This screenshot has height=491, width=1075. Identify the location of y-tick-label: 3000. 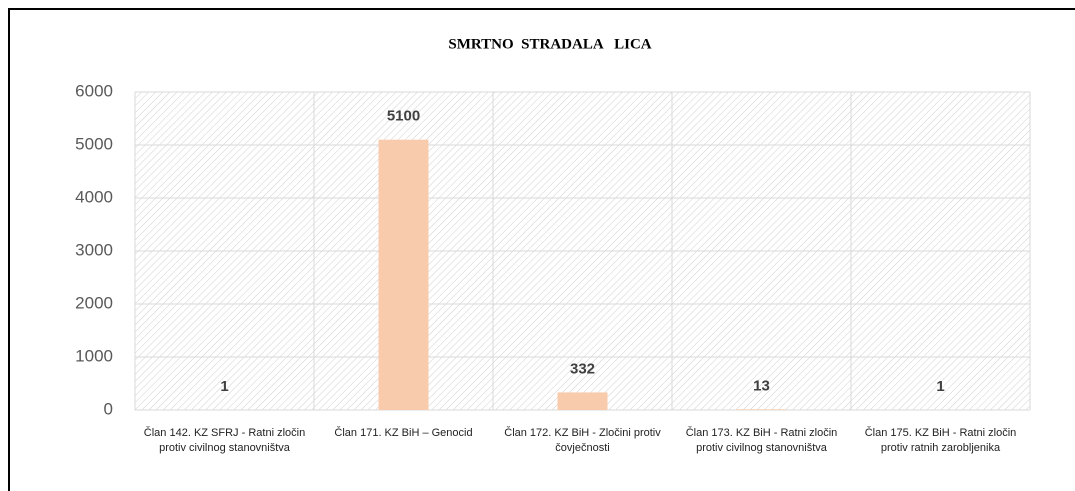
(94, 249).